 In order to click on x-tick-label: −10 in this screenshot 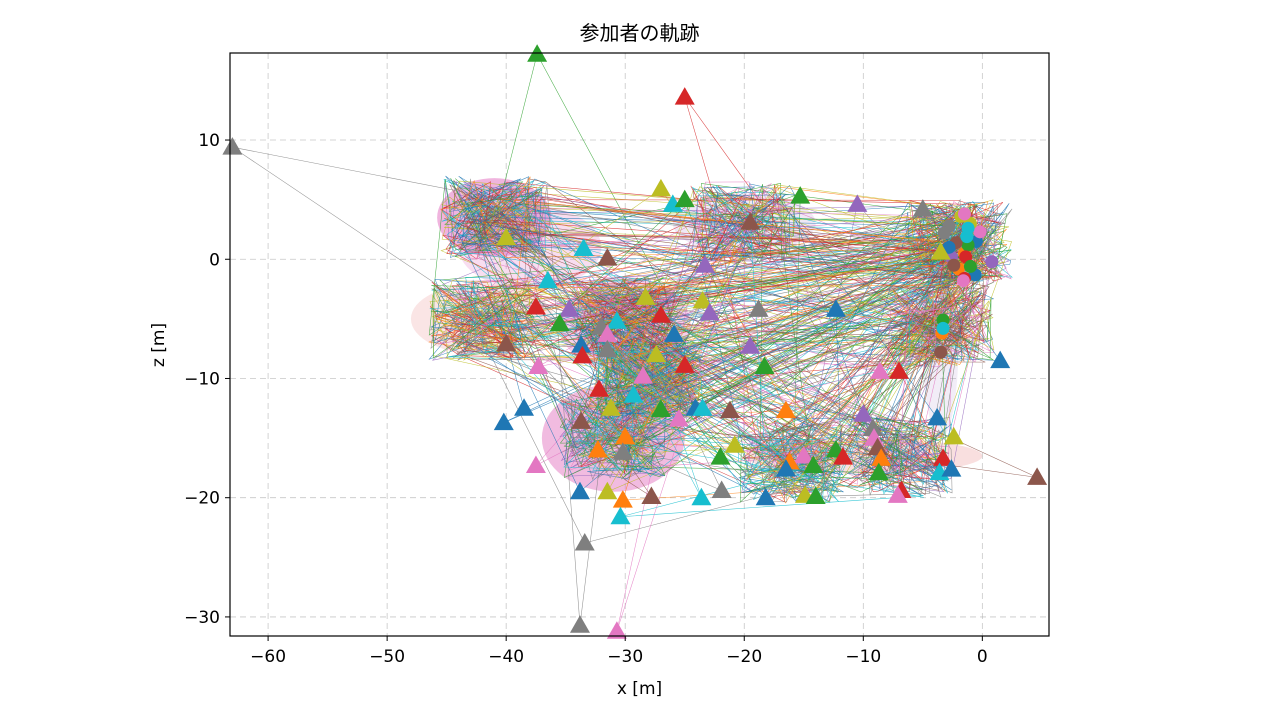, I will do `click(863, 657)`.